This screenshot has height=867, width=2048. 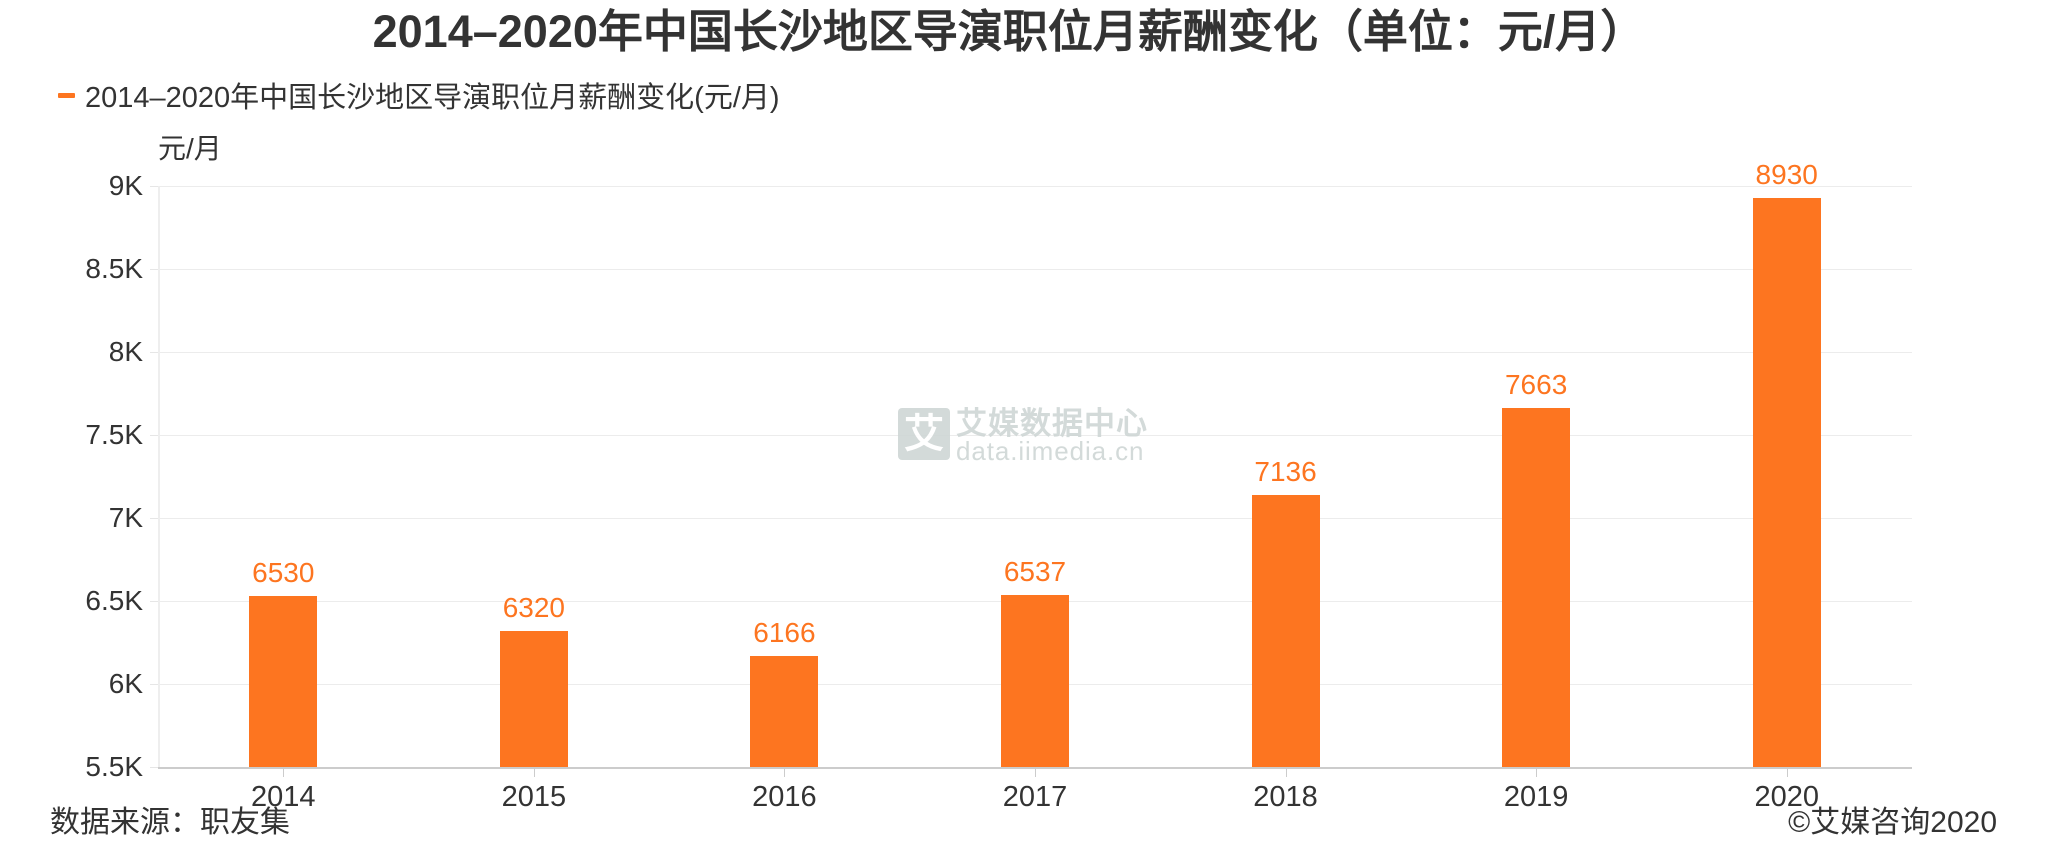 What do you see at coordinates (1035, 797) in the screenshot?
I see `x-axis-label-2017: 2017` at bounding box center [1035, 797].